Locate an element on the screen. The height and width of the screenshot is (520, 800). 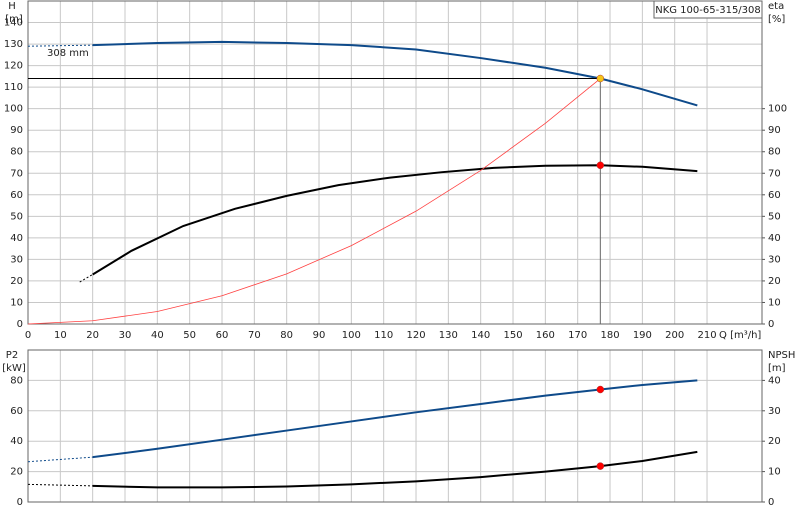
y2-label: eta is located at coordinates (776, 6).